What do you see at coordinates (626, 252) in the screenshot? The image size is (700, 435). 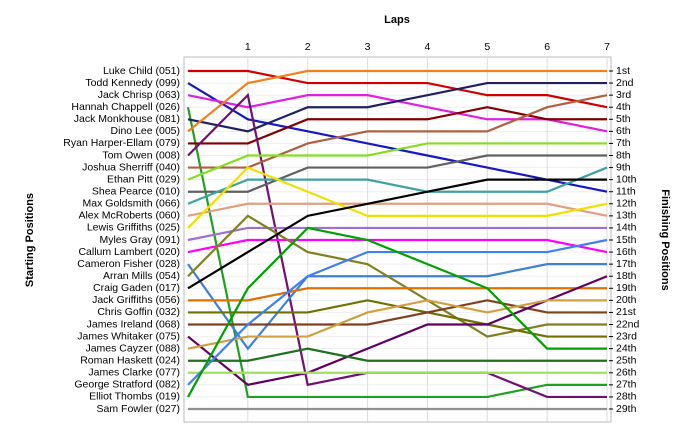 I see `finish-label: 16th` at bounding box center [626, 252].